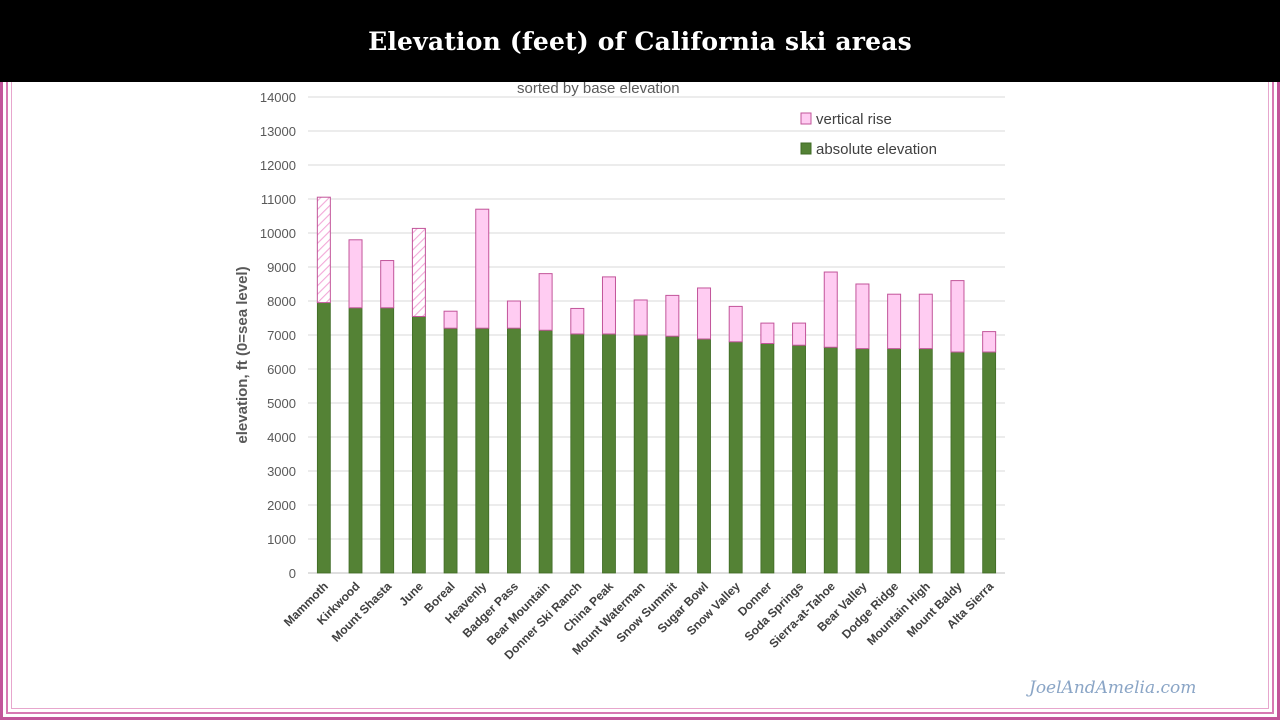 The image size is (1280, 720). Describe the element at coordinates (278, 199) in the screenshot. I see `y-tick-label: 11000` at that location.